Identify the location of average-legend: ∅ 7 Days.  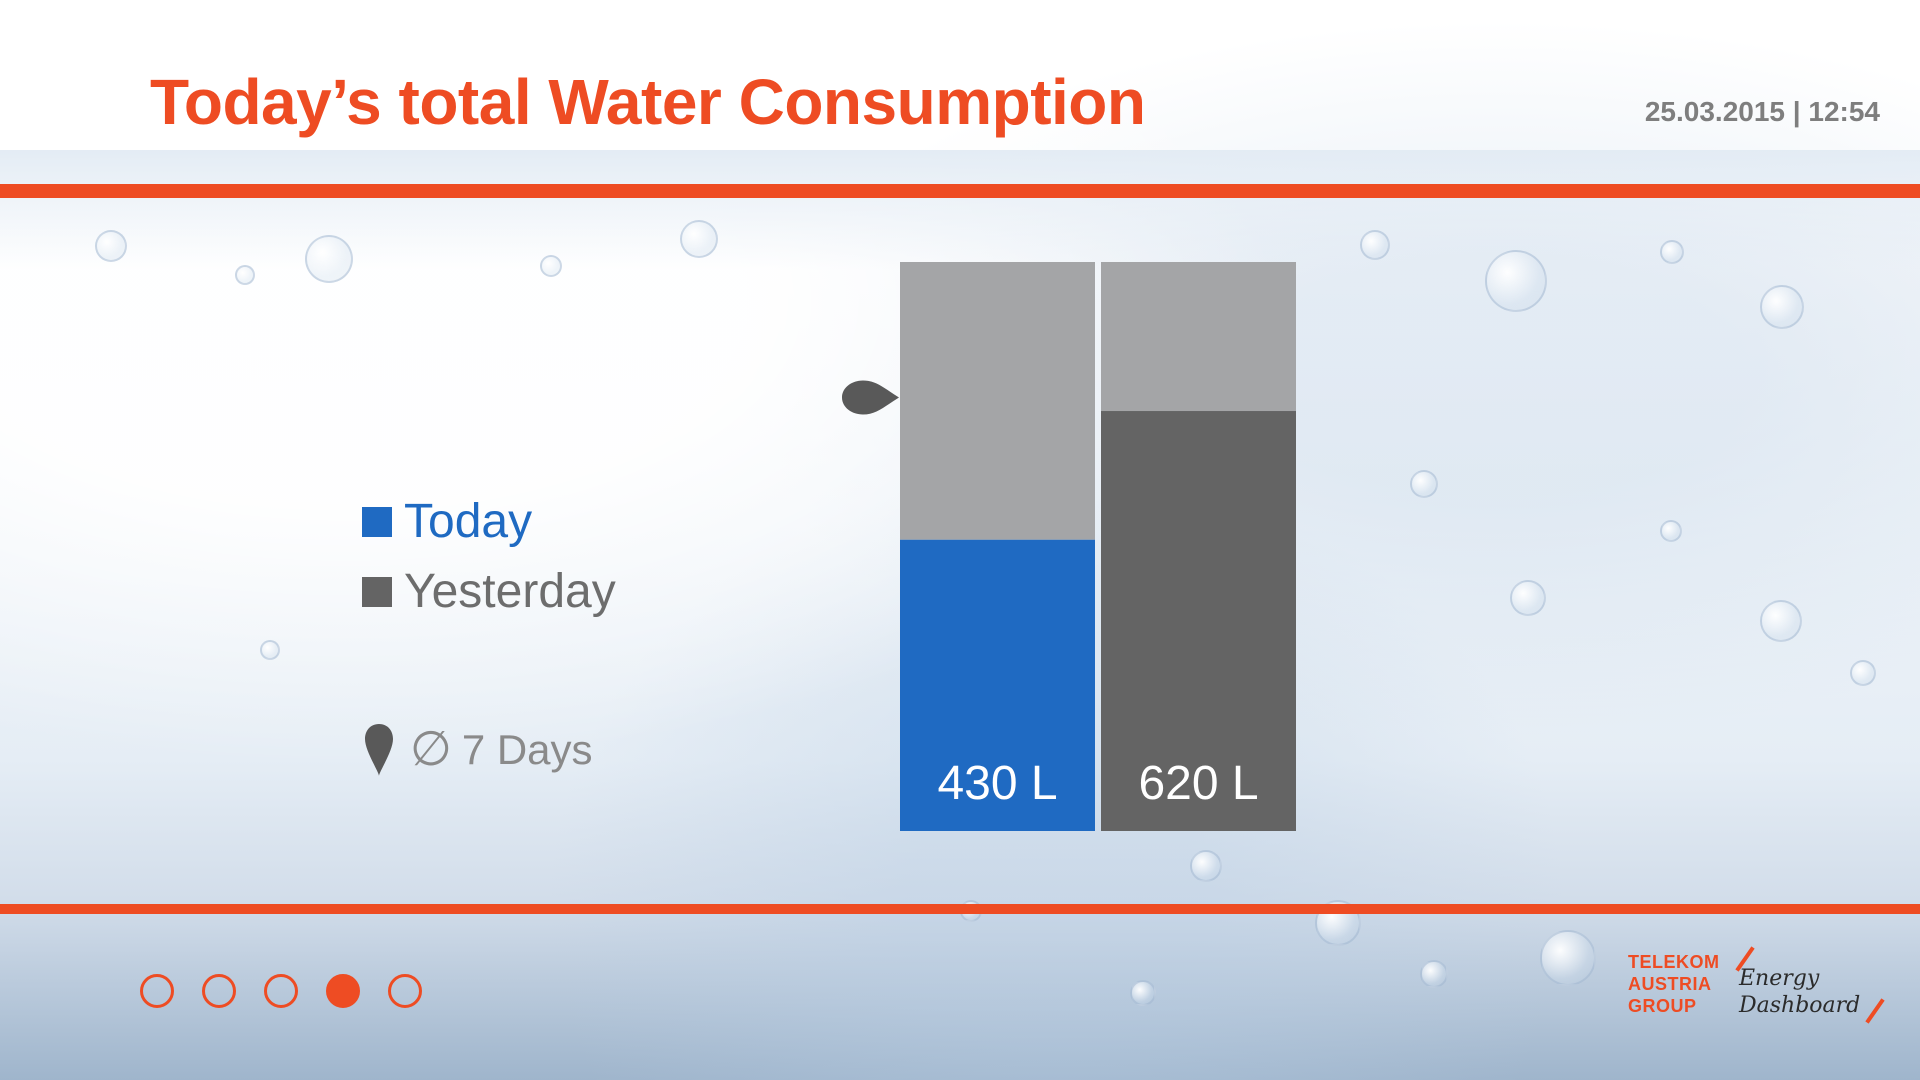
(562, 750).